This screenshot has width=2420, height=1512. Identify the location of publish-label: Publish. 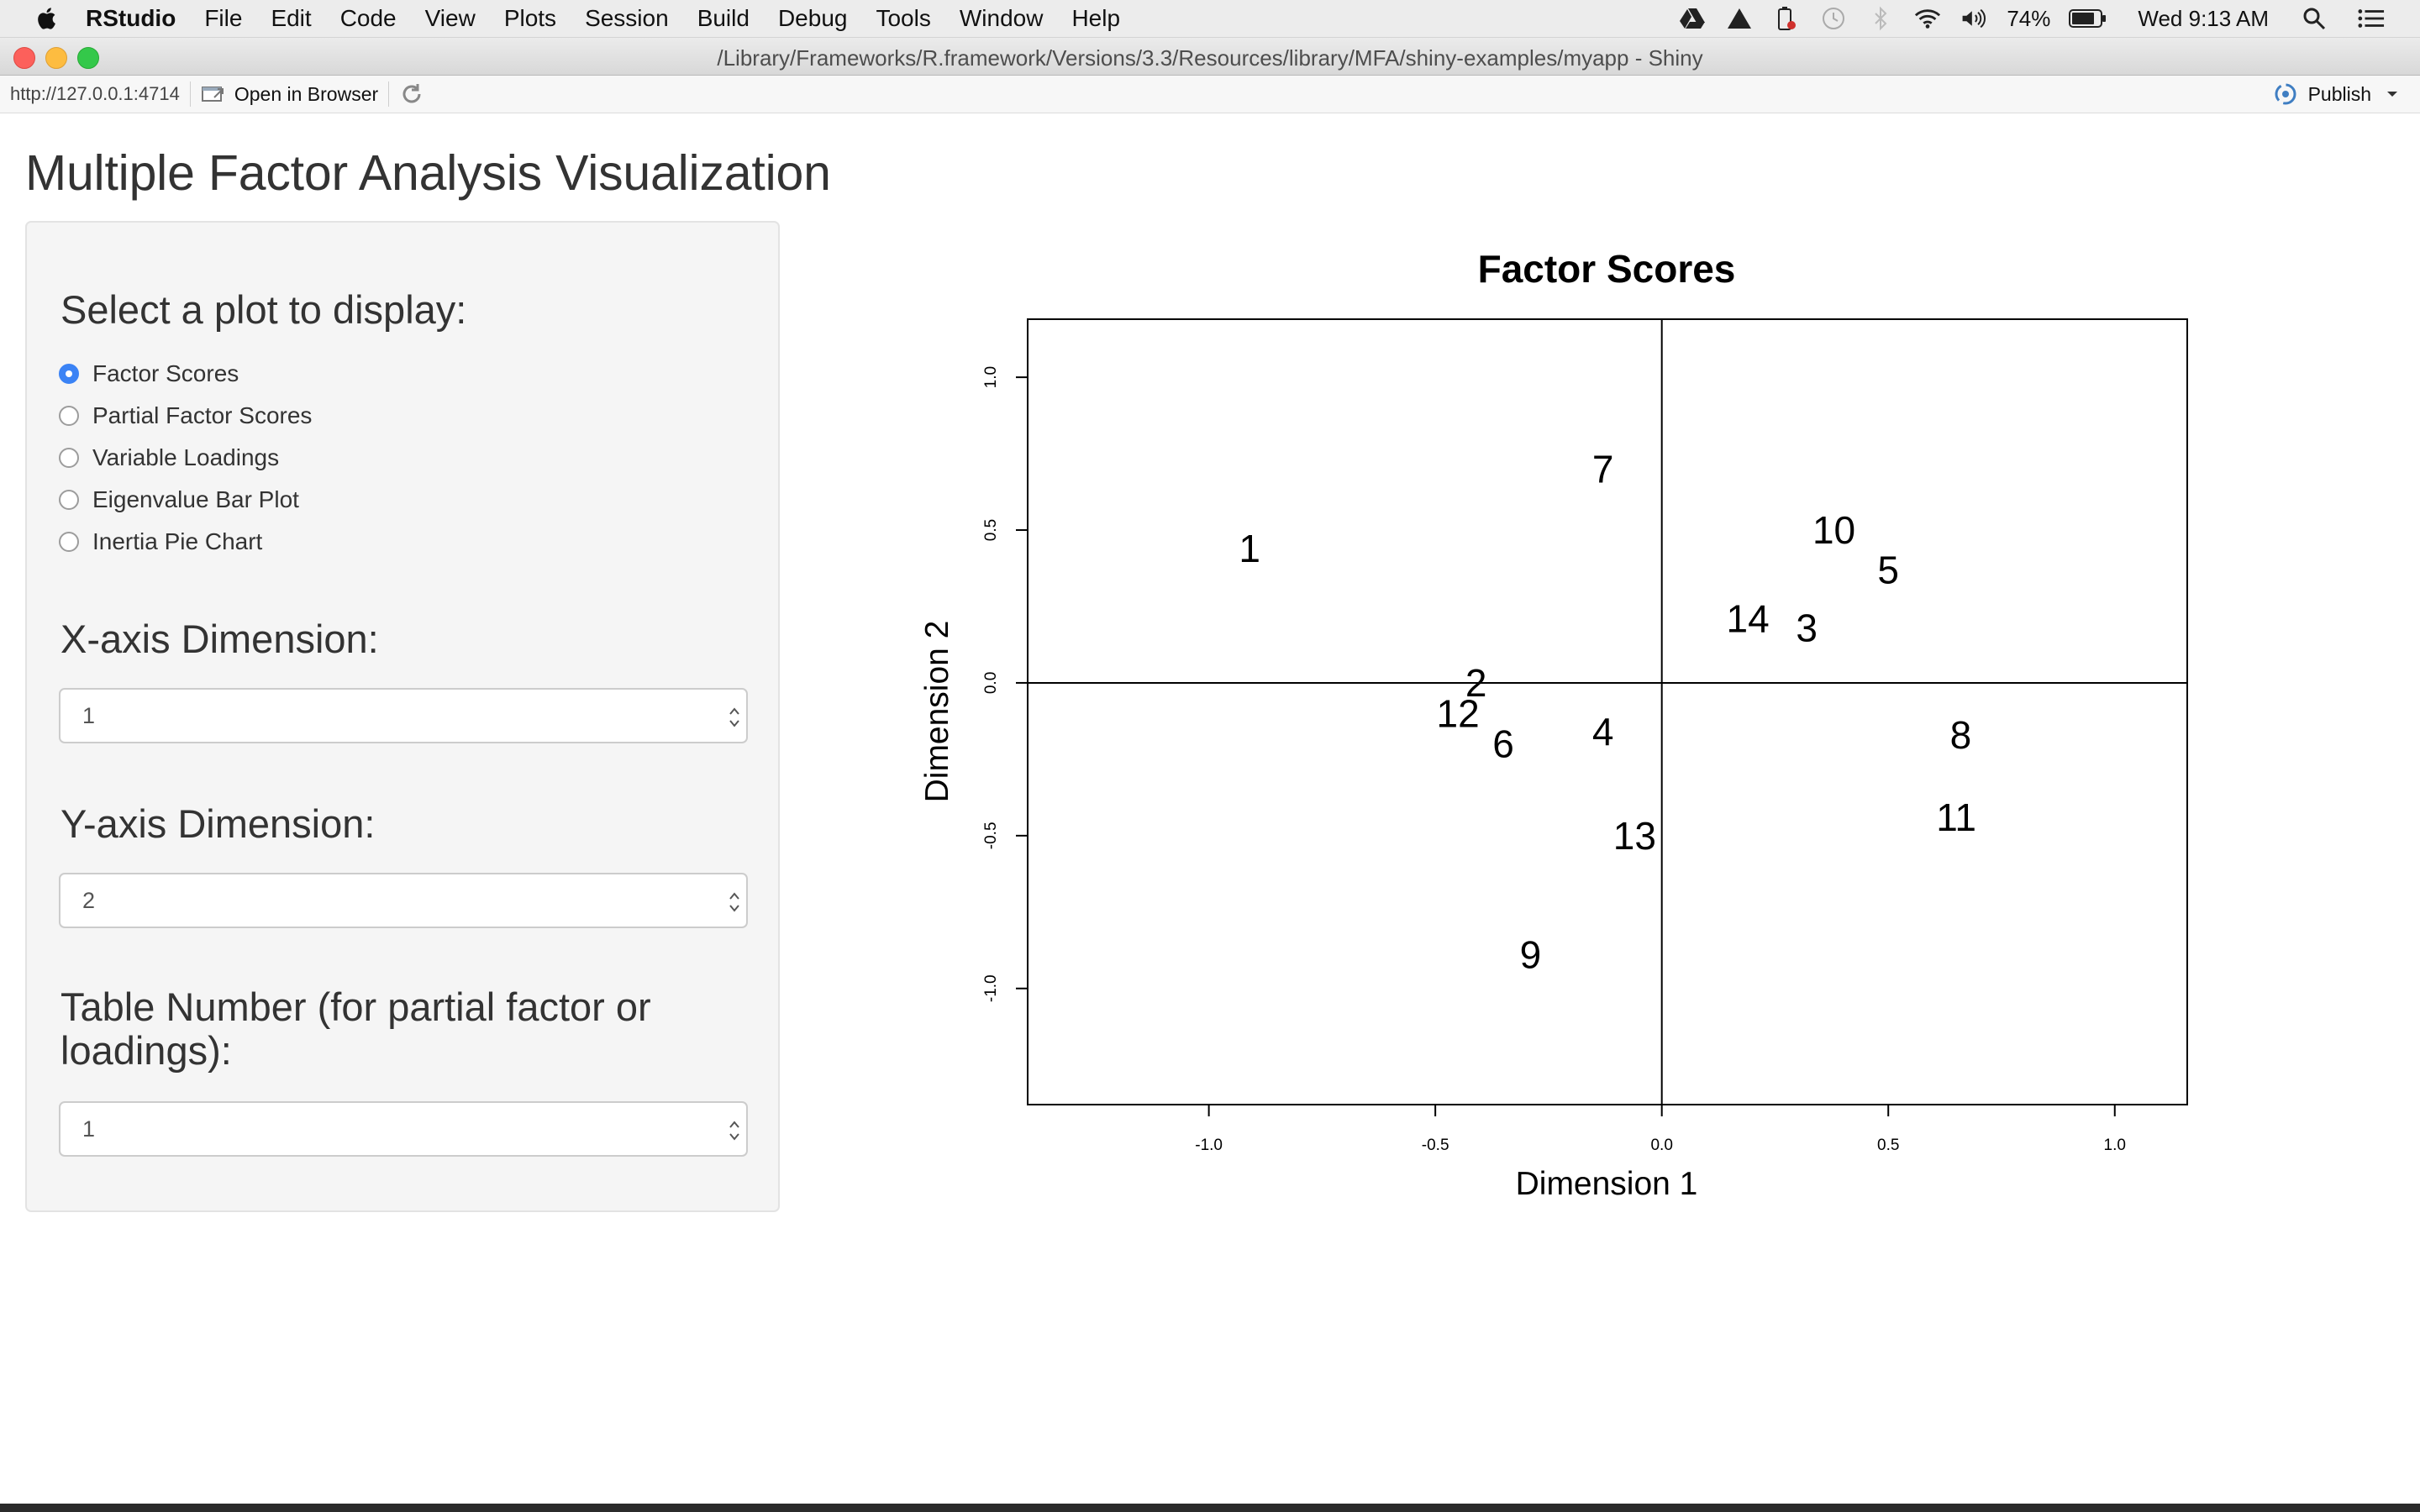
(2339, 93).